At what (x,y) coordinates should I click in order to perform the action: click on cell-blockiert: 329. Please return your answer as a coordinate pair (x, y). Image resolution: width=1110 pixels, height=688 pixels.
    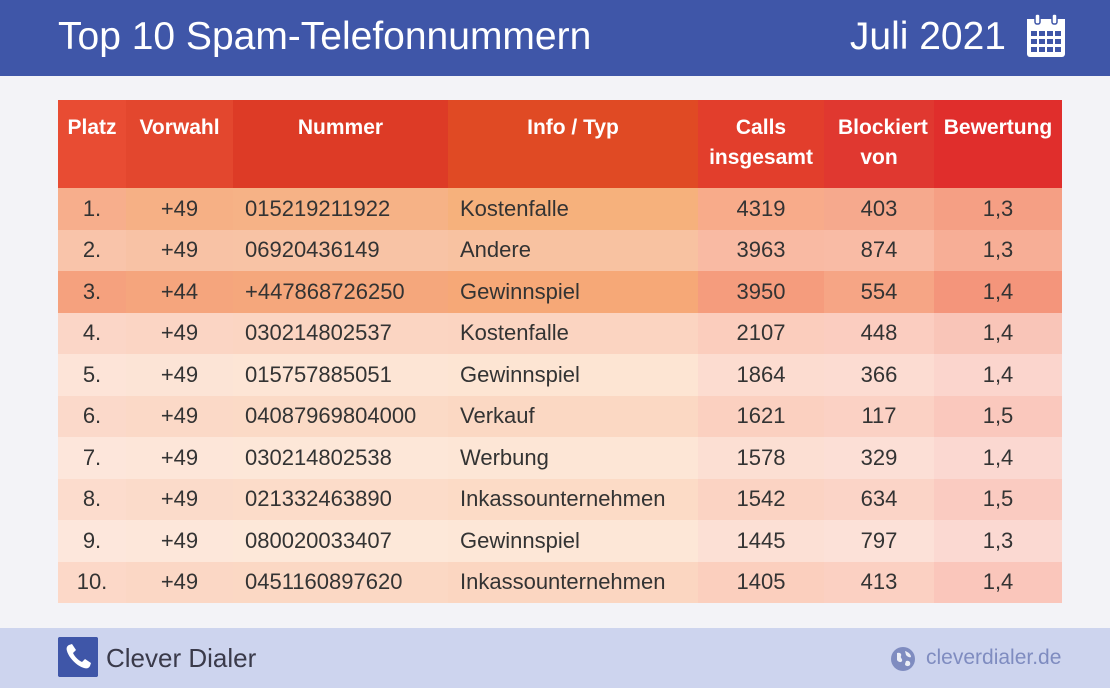
    Looking at the image, I should click on (879, 458).